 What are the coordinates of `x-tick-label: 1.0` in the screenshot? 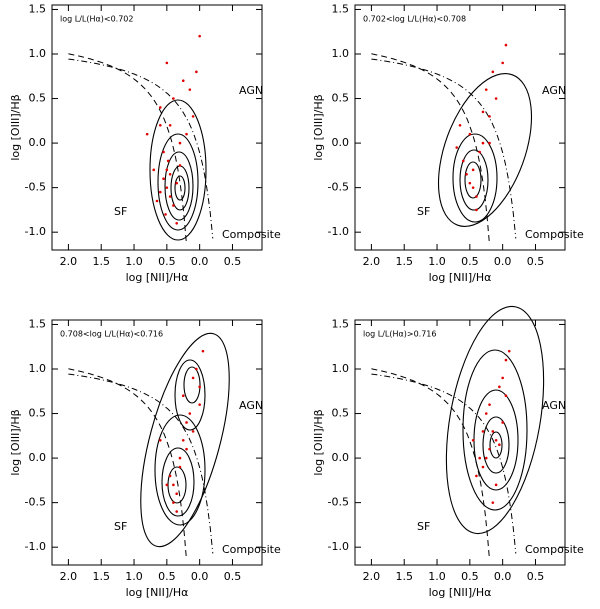 It's located at (134, 261).